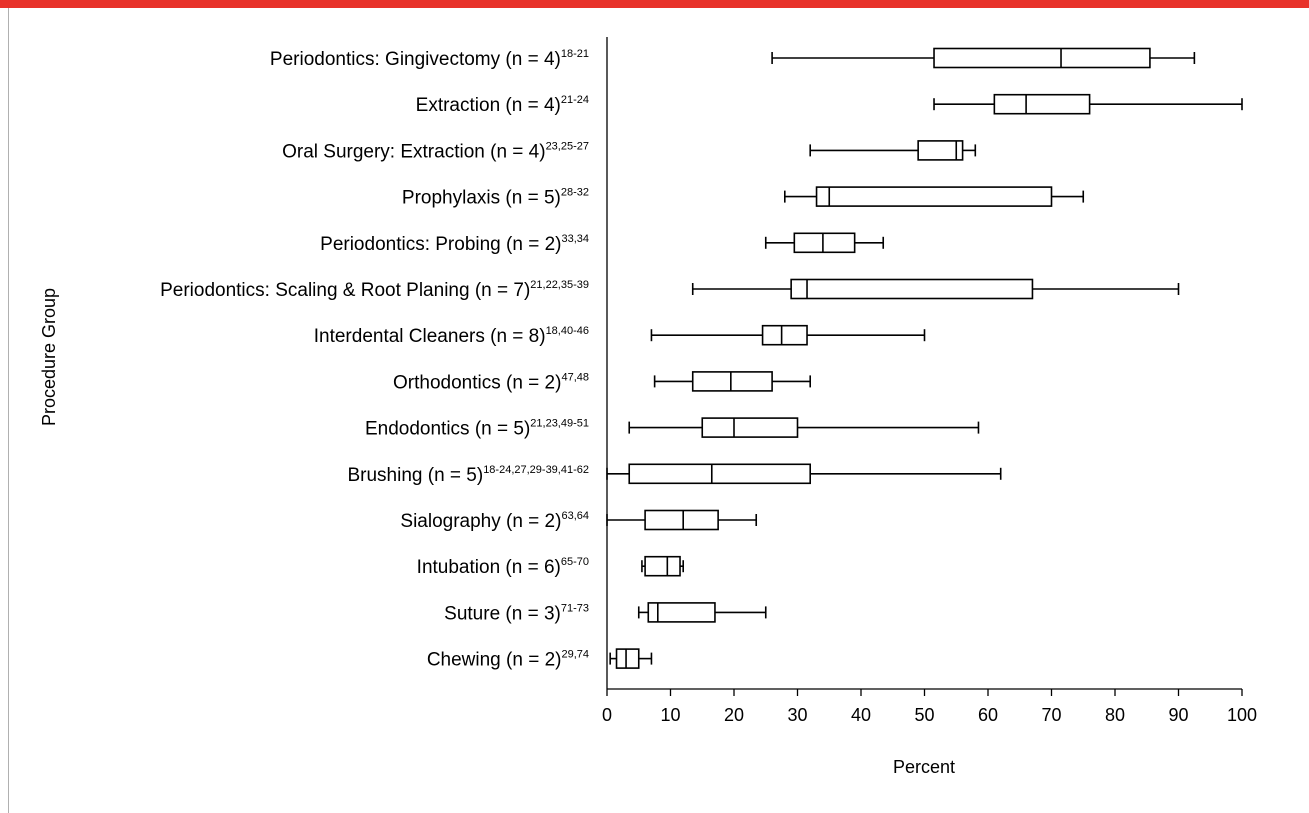 This screenshot has width=1309, height=813. What do you see at coordinates (567, 146) in the screenshot?
I see `category-ref-superscript: 23,25-27` at bounding box center [567, 146].